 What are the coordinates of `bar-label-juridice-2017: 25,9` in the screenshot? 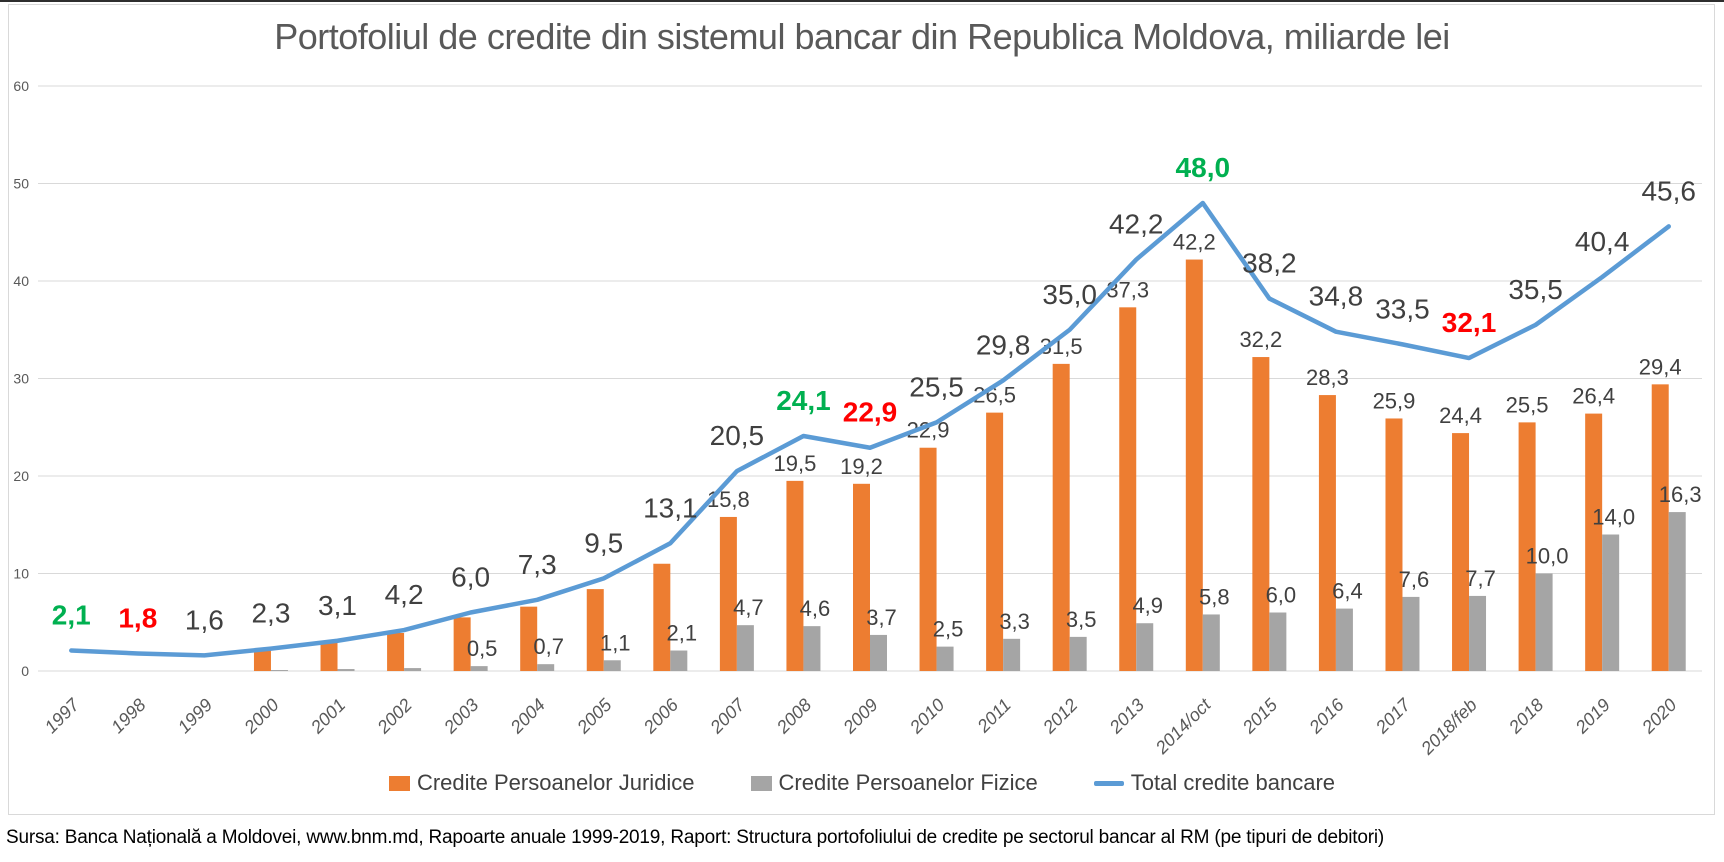 It's located at (1394, 400).